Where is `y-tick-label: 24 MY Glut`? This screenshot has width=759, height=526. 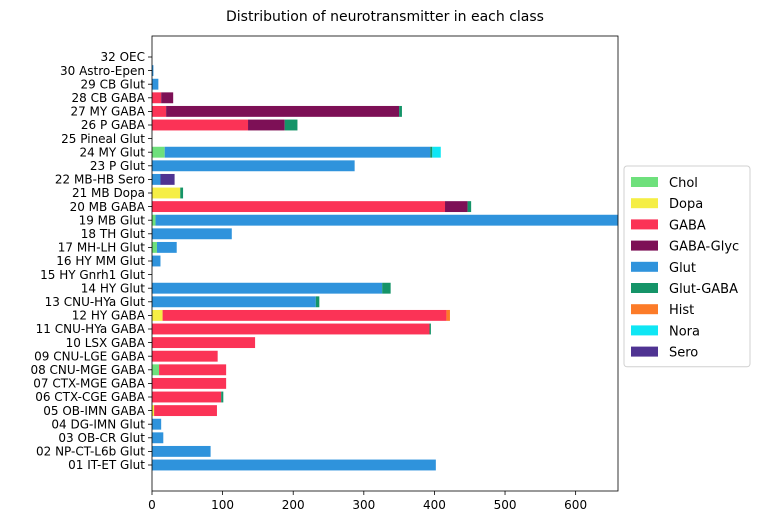
y-tick-label: 24 MY Glut is located at coordinates (112, 152).